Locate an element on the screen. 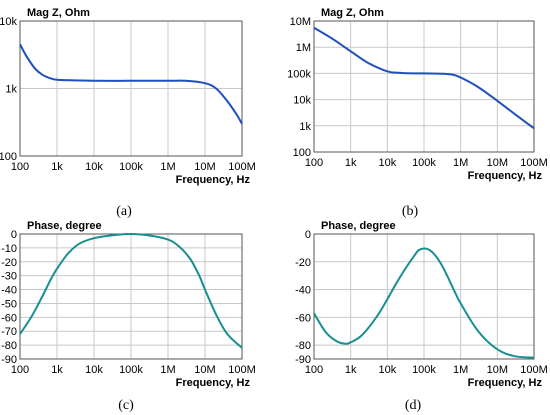 This screenshot has width=550, height=415. y-tick-label: -50 is located at coordinates (9, 304).